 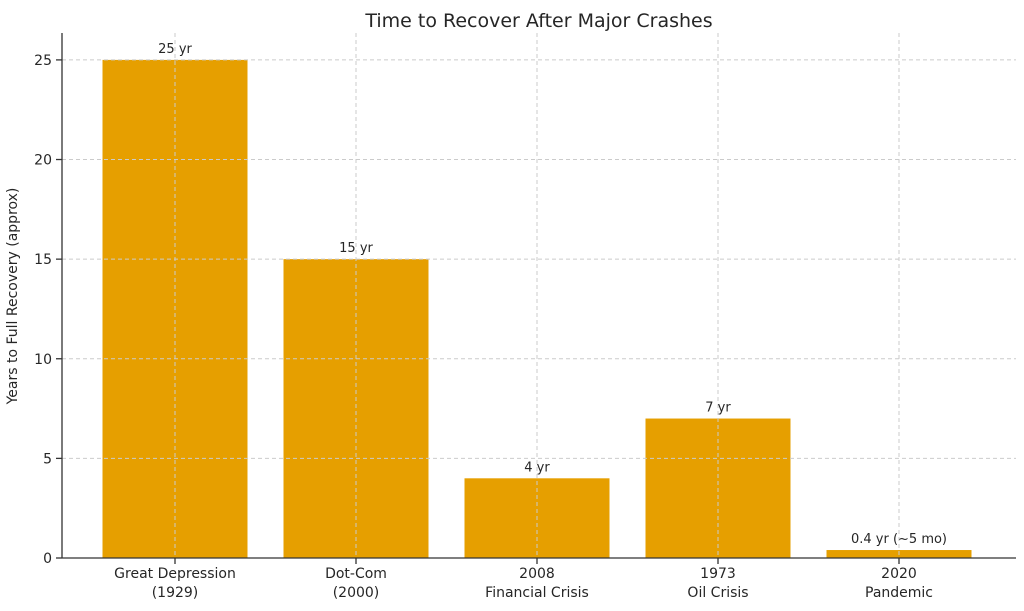 What do you see at coordinates (537, 593) in the screenshot?
I see `x-tick-label: Financial Crisis` at bounding box center [537, 593].